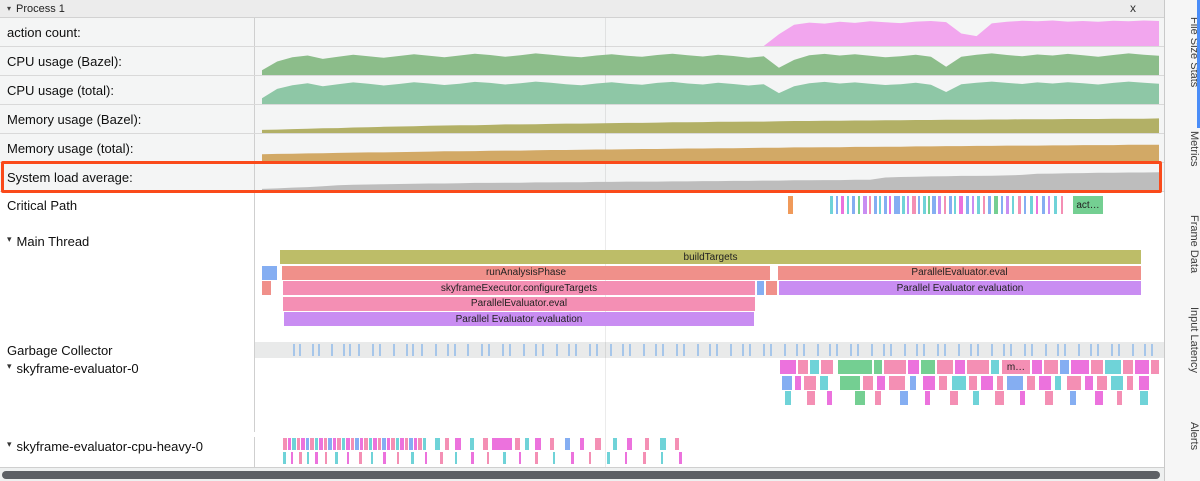 The height and width of the screenshot is (481, 1200). What do you see at coordinates (127, 90) in the screenshot?
I see `track-label-cpu-total: CPU usage (total):` at bounding box center [127, 90].